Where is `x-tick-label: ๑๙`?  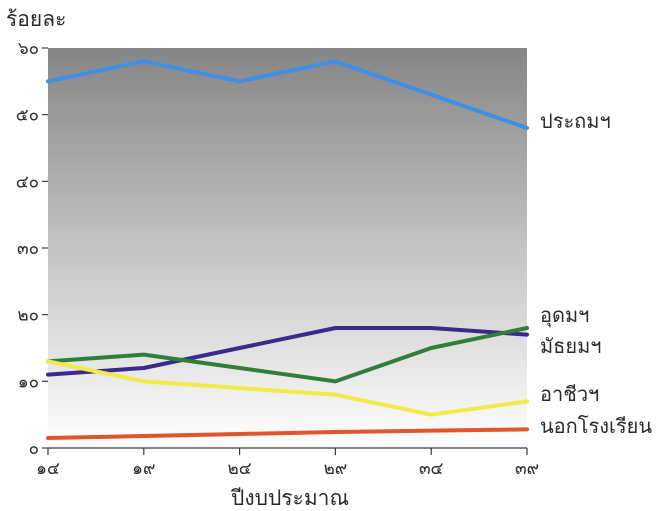
x-tick-label: ๑๙ is located at coordinates (143, 469).